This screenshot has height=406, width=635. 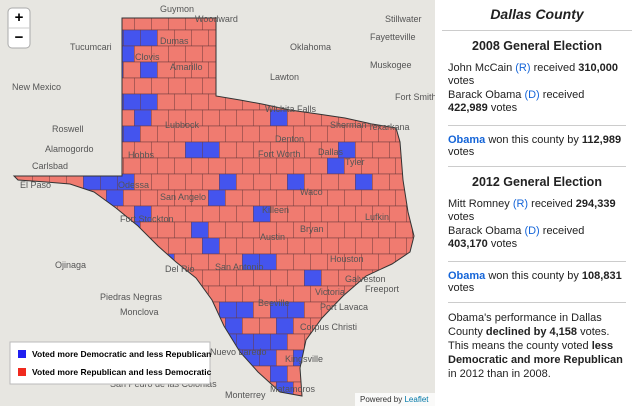 What do you see at coordinates (416, 399) in the screenshot?
I see `attribution-link: Leaflet` at bounding box center [416, 399].